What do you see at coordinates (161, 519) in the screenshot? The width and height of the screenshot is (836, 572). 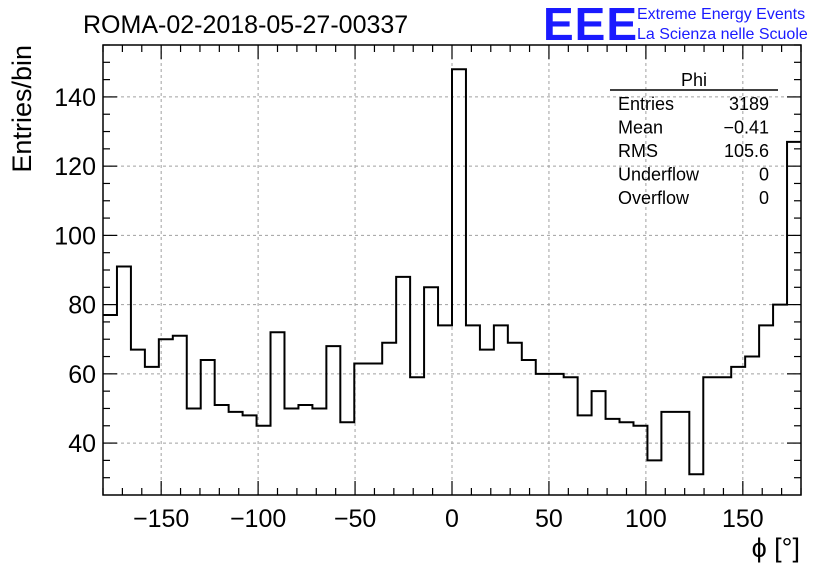 I see `x-tick-label: −150` at bounding box center [161, 519].